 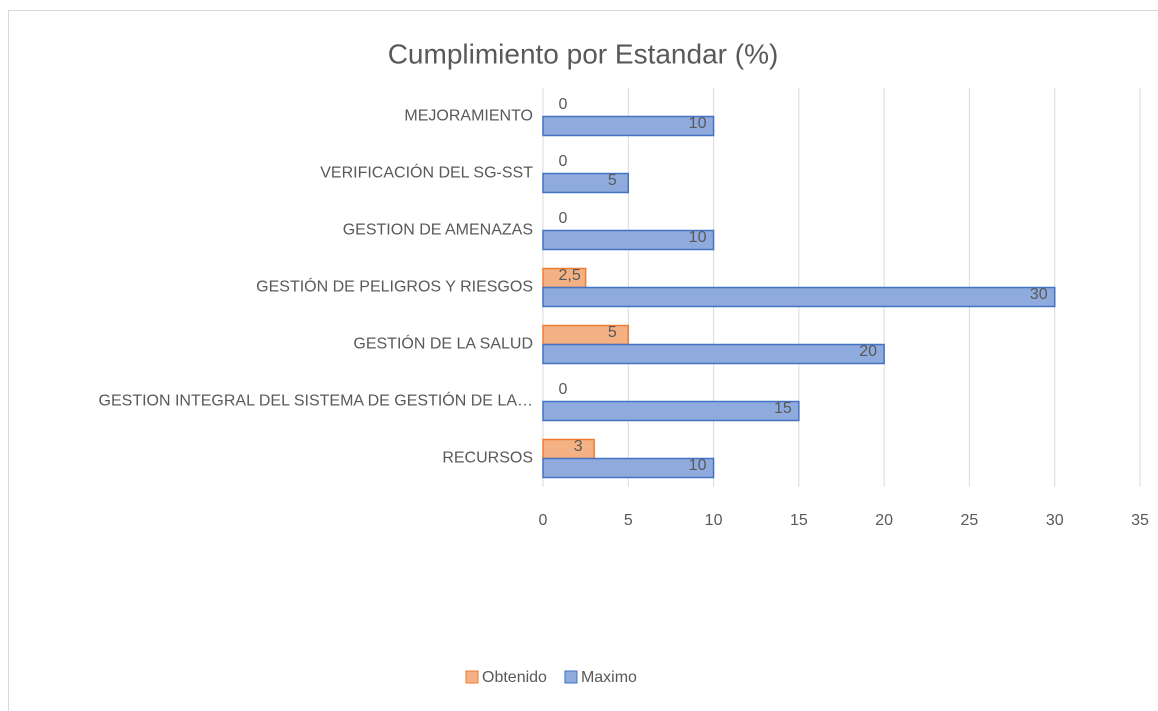 I want to click on y-tick-label: MEJORAMIENTO, so click(x=468, y=116).